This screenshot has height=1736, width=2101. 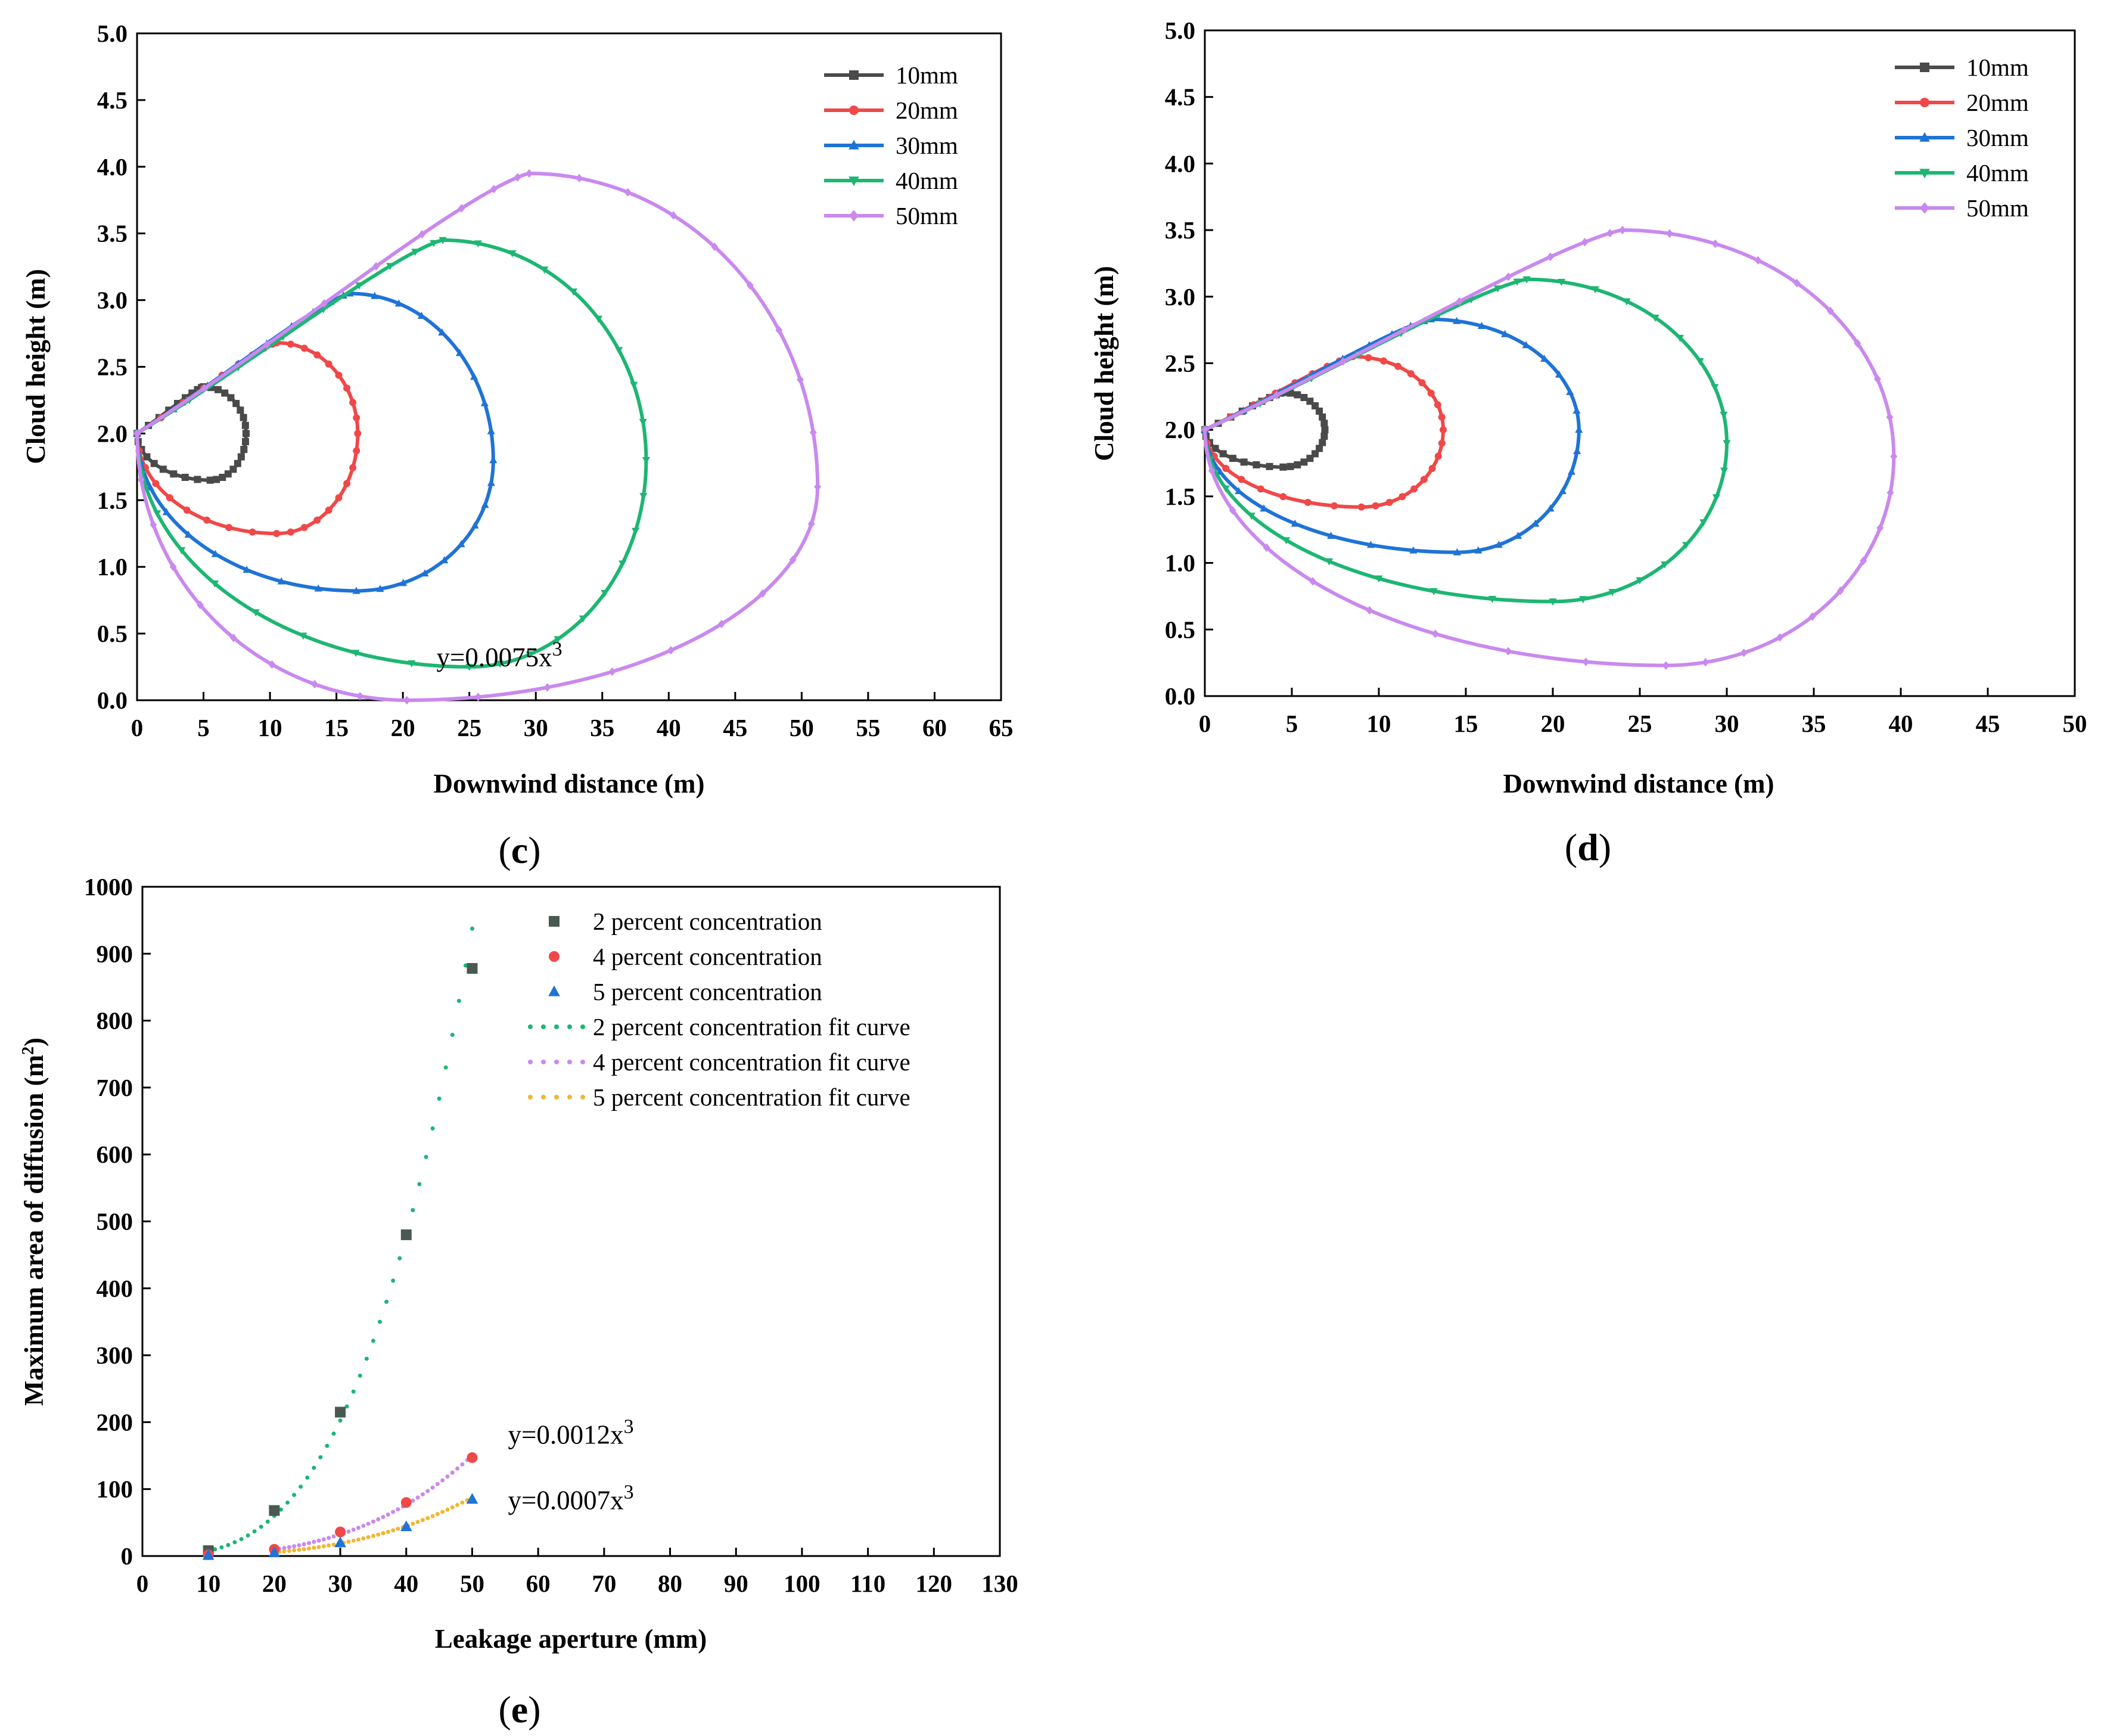 I want to click on y-tick-label: 5.0, so click(x=1180, y=31).